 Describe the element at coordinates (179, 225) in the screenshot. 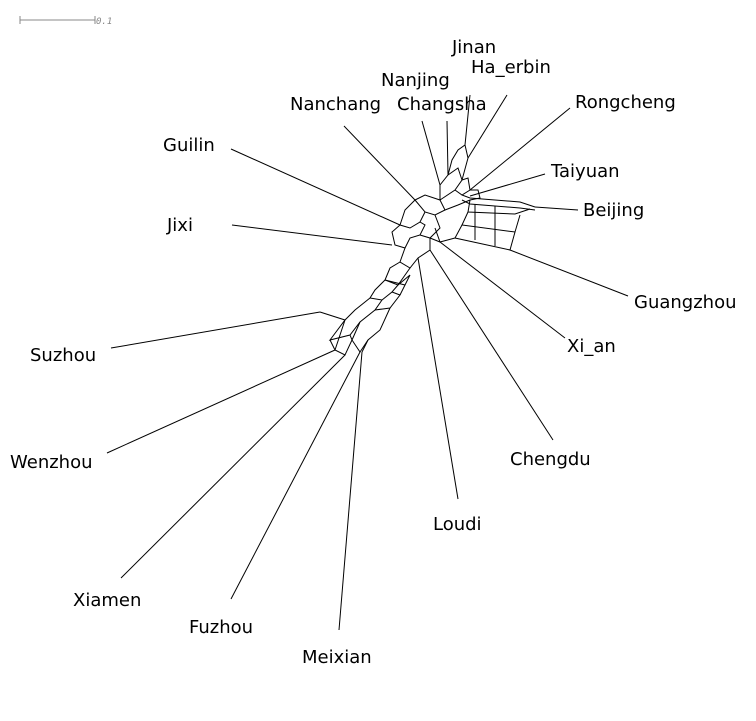

I see `label-jixi: Jixi` at that location.